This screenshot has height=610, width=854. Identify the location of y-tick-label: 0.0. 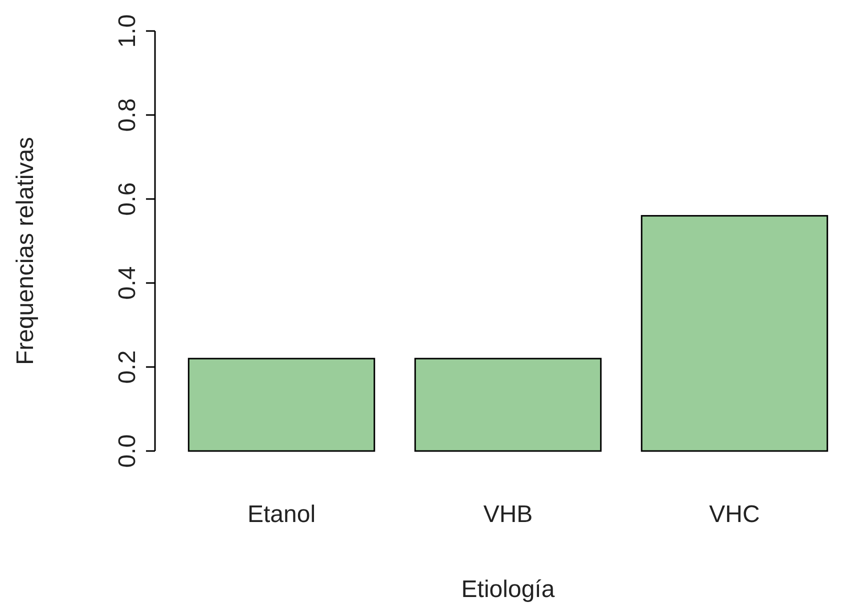
(127, 451).